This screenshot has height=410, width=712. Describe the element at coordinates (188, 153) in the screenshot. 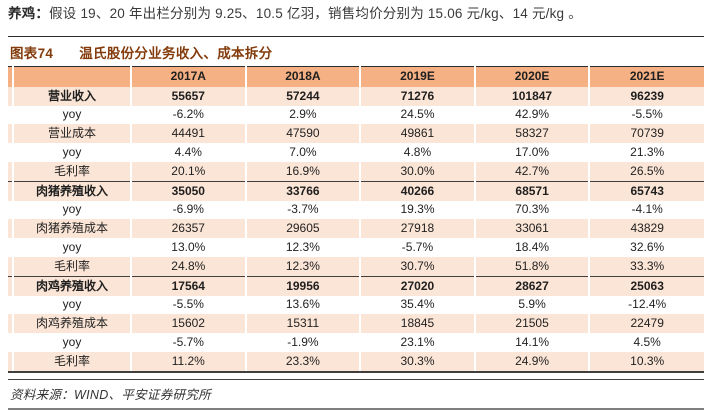

I see `value-cell: 4.4%` at that location.